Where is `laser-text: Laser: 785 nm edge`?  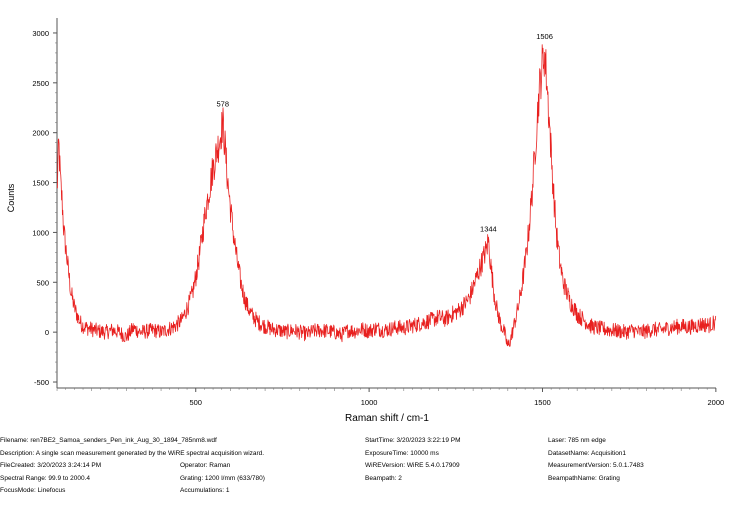
laser-text: Laser: 785 nm edge is located at coordinates (577, 440).